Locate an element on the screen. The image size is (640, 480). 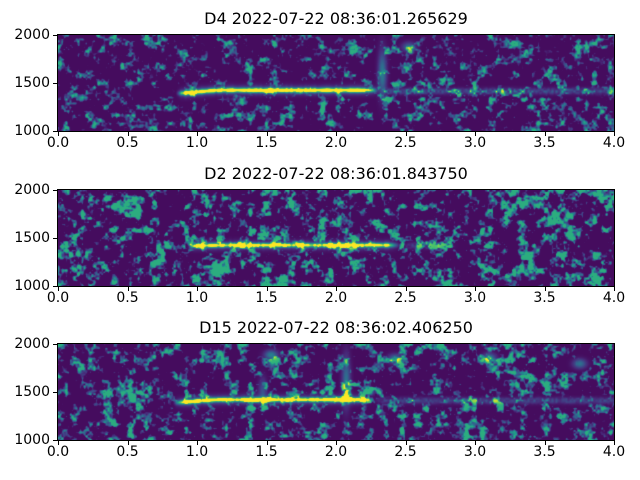
subplot-title: D4 2022-07-22 08:36:01.265629 is located at coordinates (336, 18).